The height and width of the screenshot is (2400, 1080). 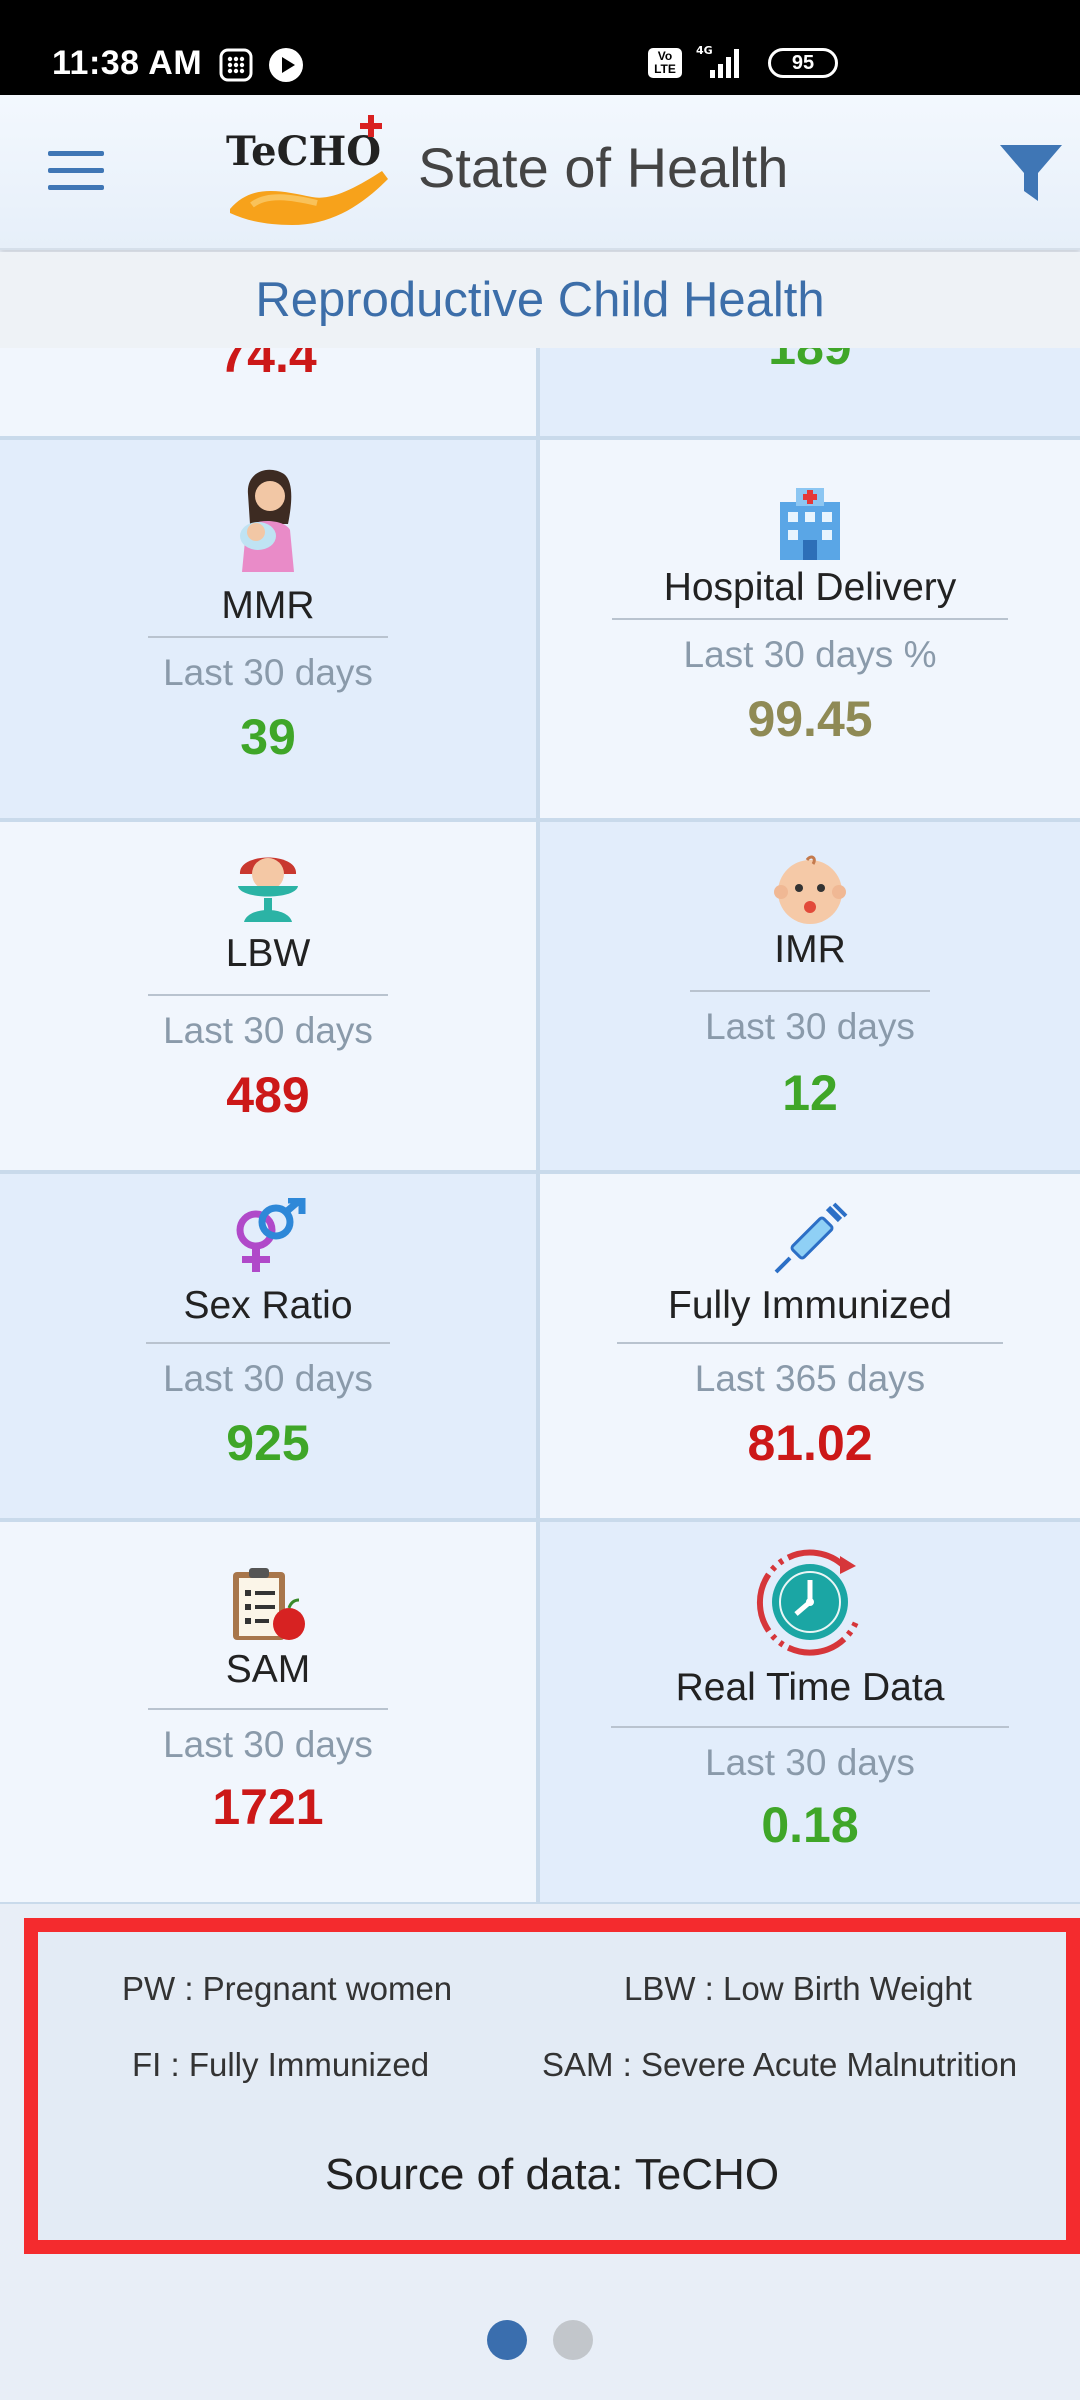 I want to click on legend-item-sam: SAM : Severe Acute Malnutrition, so click(x=779, y=2065).